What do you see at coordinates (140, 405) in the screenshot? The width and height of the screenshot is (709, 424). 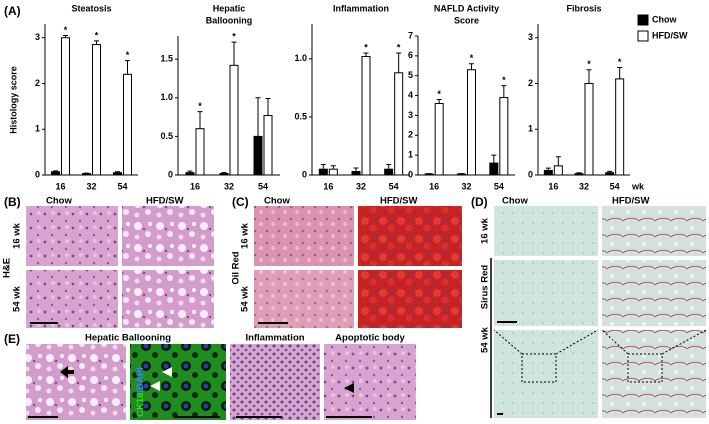 I see `stain-part: CK18` at bounding box center [140, 405].